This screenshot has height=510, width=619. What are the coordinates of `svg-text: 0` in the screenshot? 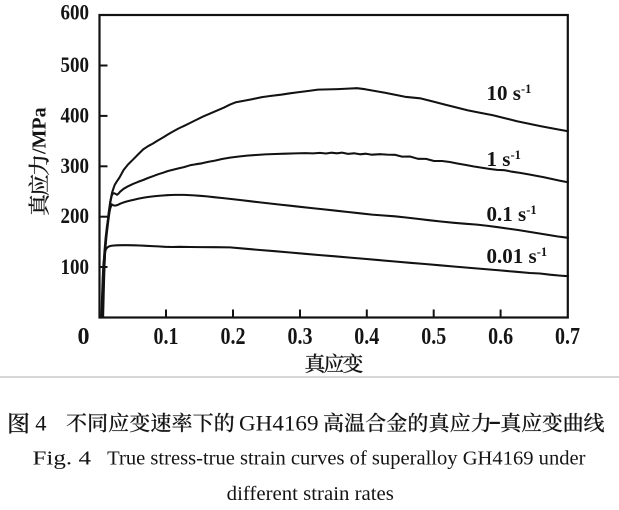 It's located at (84, 337).